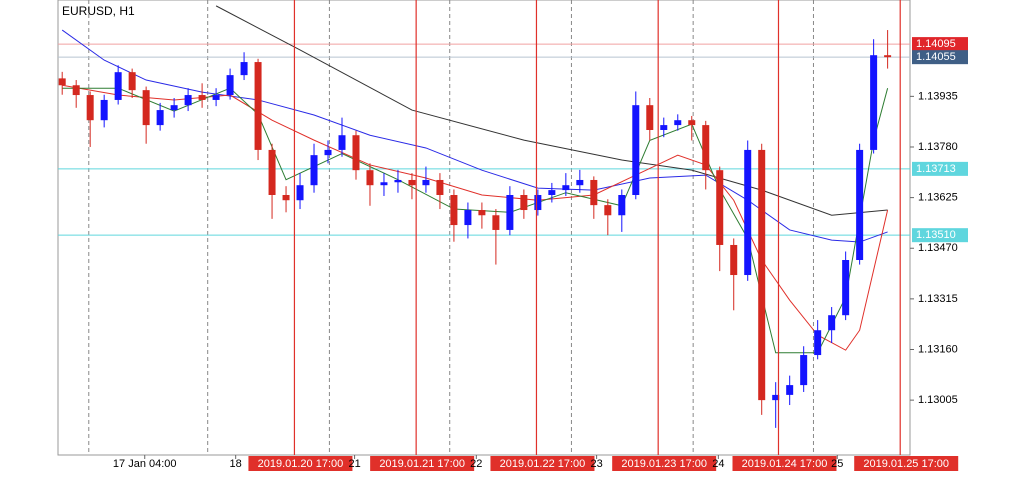 Image resolution: width=1024 pixels, height=478 pixels. What do you see at coordinates (938, 400) in the screenshot?
I see `y-tick-label: 1.13005` at bounding box center [938, 400].